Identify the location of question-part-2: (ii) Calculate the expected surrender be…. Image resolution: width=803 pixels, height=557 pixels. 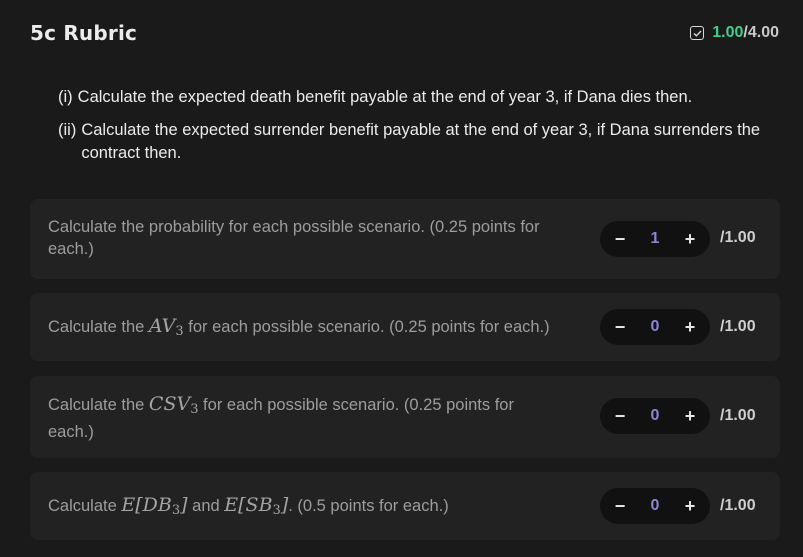
(409, 141).